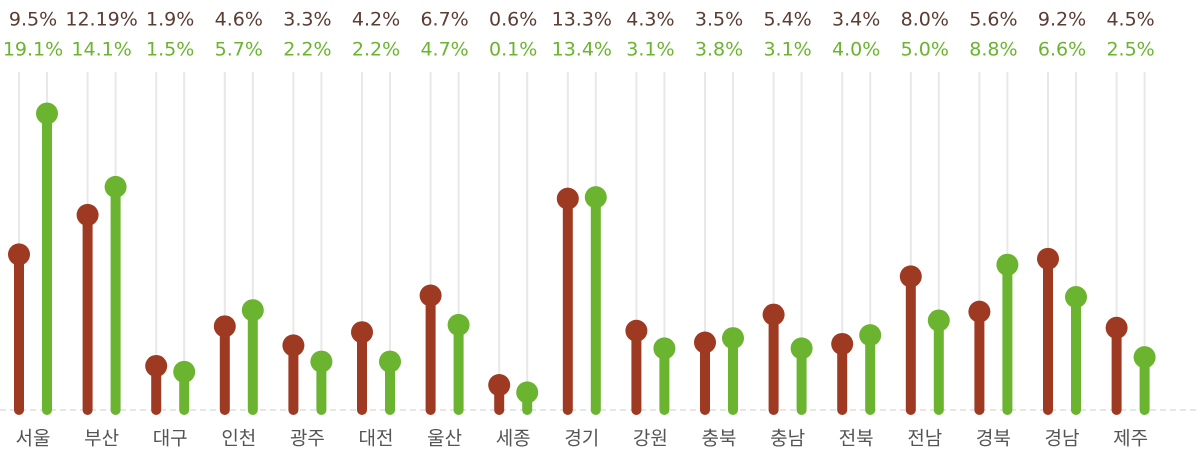 Image resolution: width=1197 pixels, height=456 pixels. I want to click on x-tick-label: 전남, so click(924, 439).